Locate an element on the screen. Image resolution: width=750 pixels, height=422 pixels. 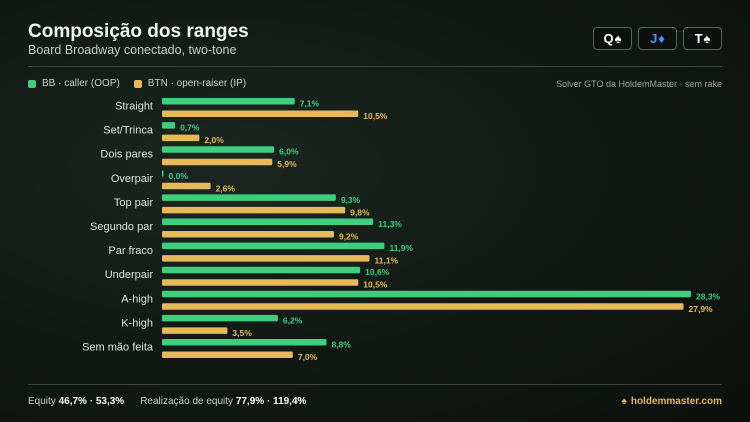
header-divider is located at coordinates (375, 66).